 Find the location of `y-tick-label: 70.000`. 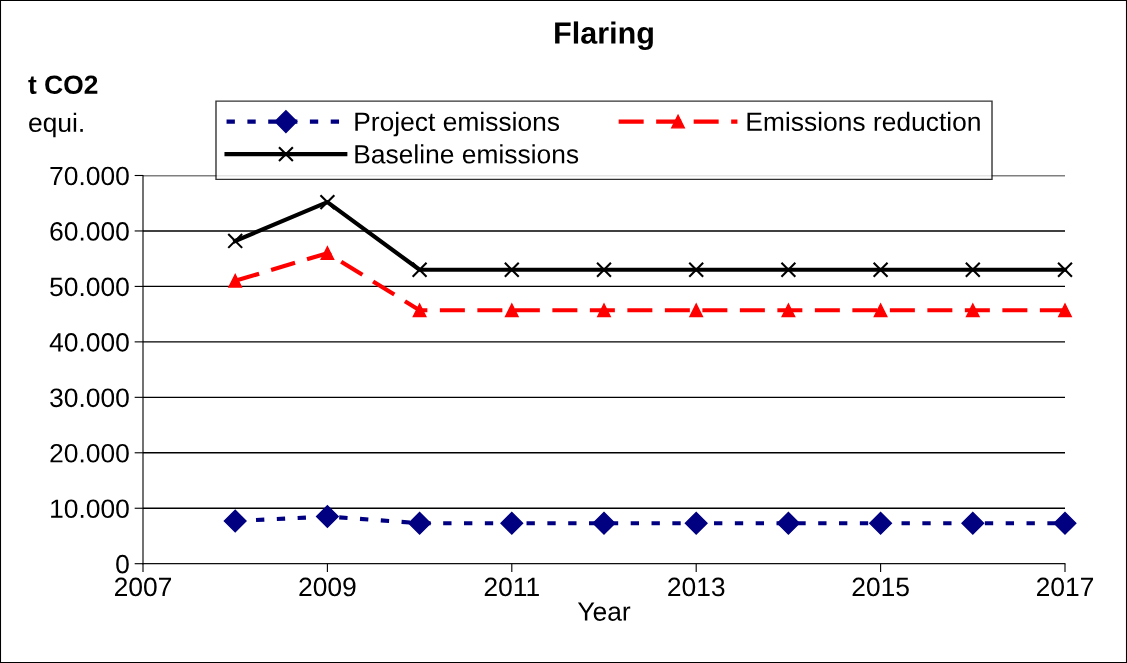

y-tick-label: 70.000 is located at coordinates (89, 176).